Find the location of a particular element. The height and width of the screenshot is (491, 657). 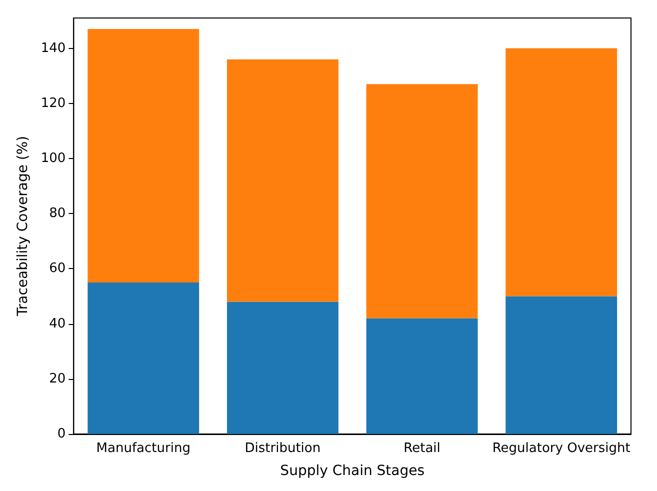

y-tick-label: 100 is located at coordinates (53, 158).